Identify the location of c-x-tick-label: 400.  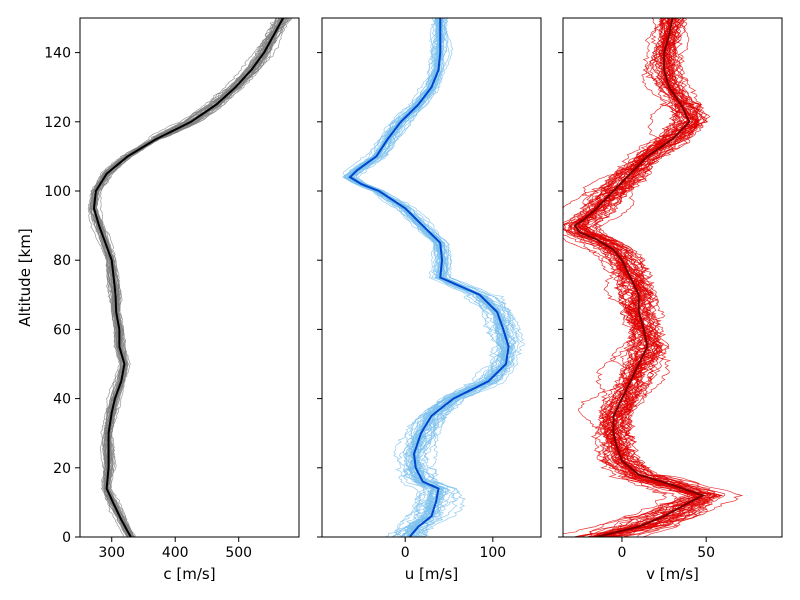
(175, 553).